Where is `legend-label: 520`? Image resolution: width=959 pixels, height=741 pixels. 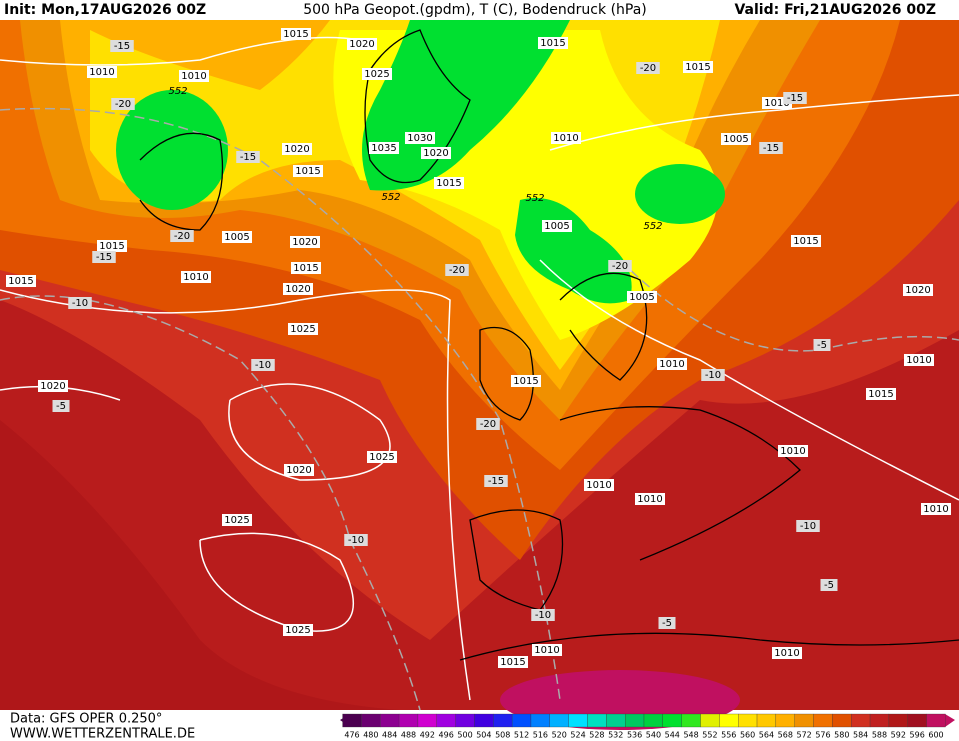 legend-label: 520 is located at coordinates (559, 735).